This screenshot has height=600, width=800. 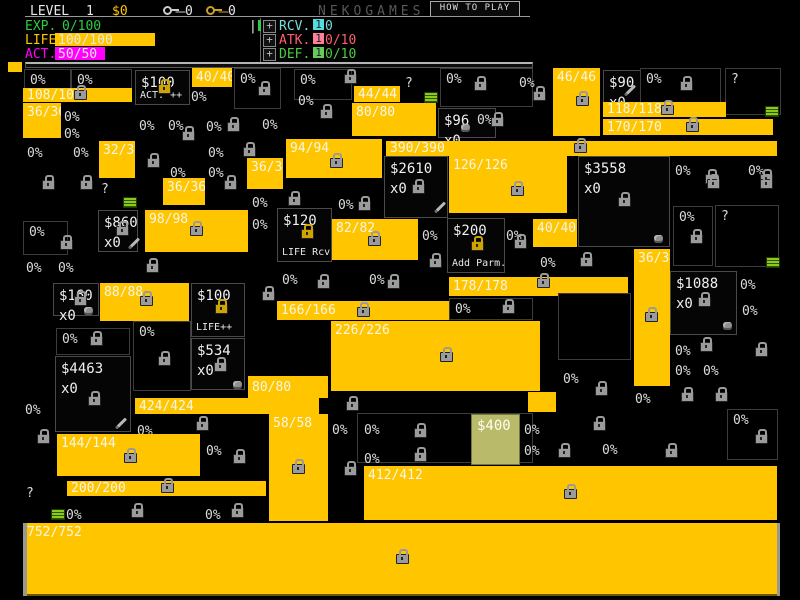 I want to click on rcv-chip: 1, so click(x=318, y=24).